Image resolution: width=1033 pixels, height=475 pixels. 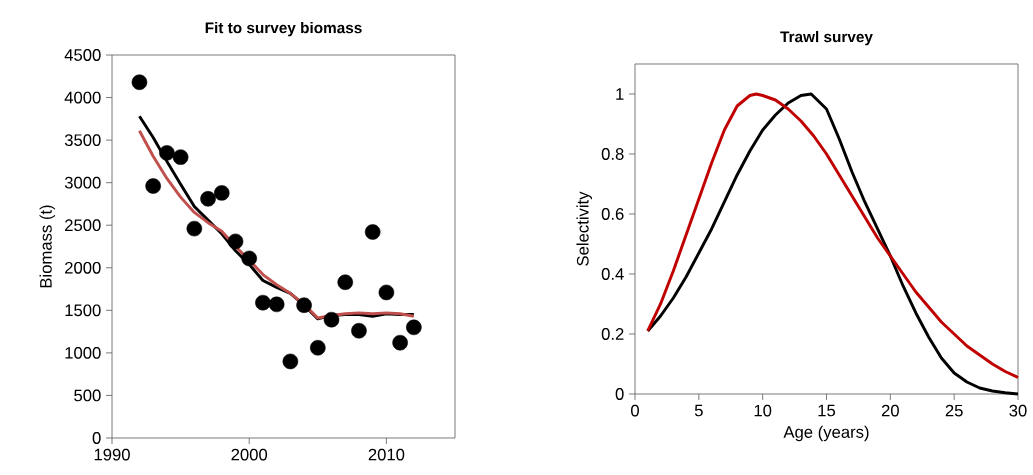 What do you see at coordinates (612, 274) in the screenshot?
I see `y-tick-label: 0.4` at bounding box center [612, 274].